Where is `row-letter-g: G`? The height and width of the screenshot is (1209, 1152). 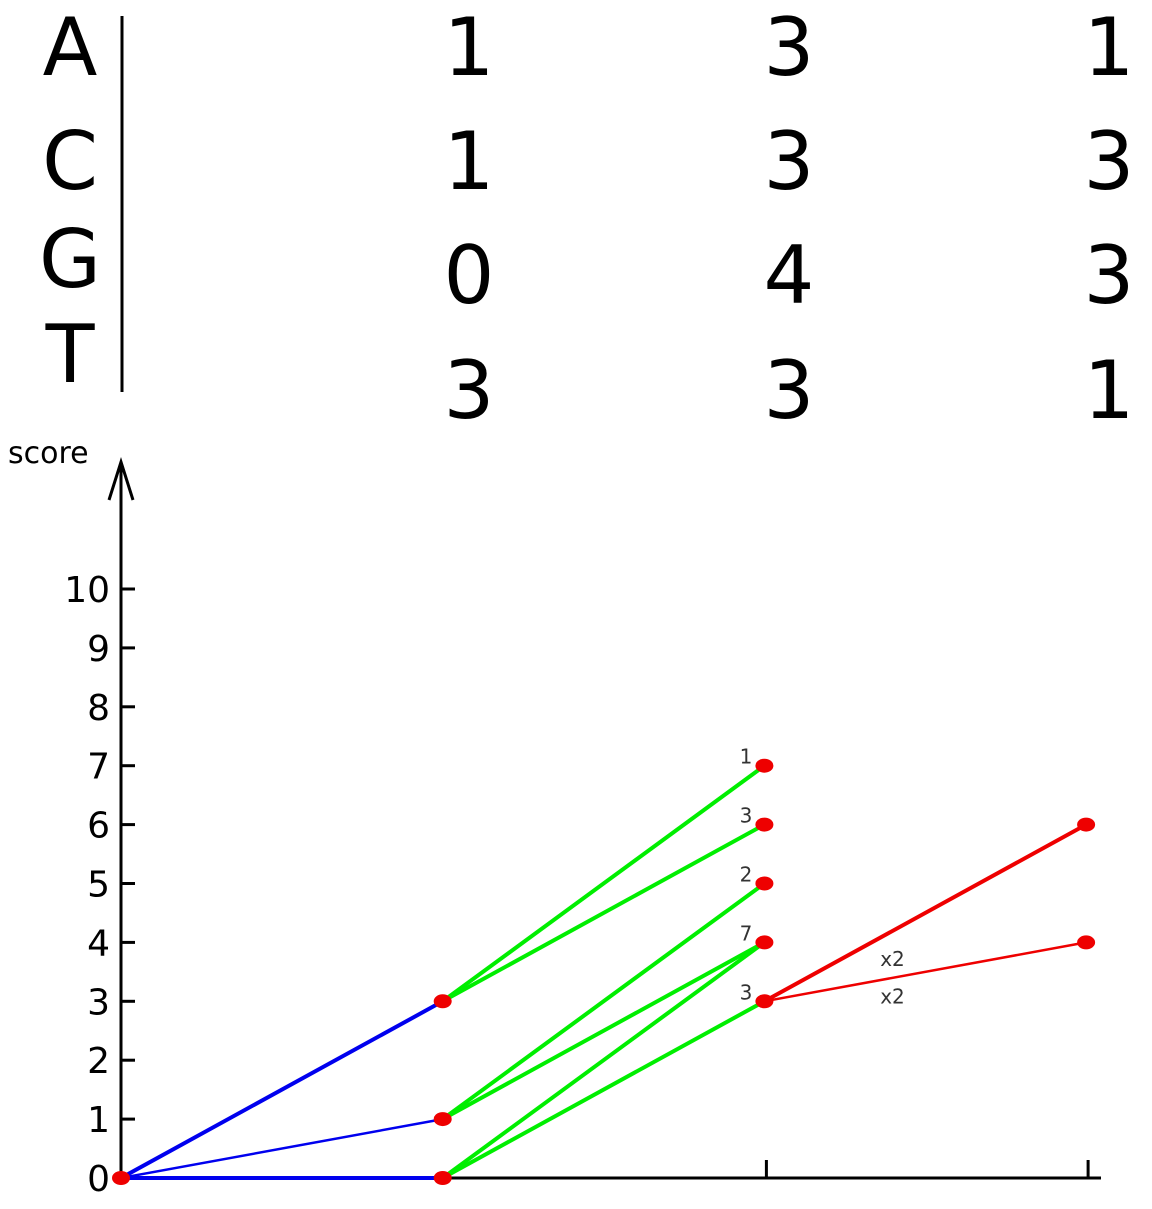
row-letter-g: G is located at coordinates (70, 259).